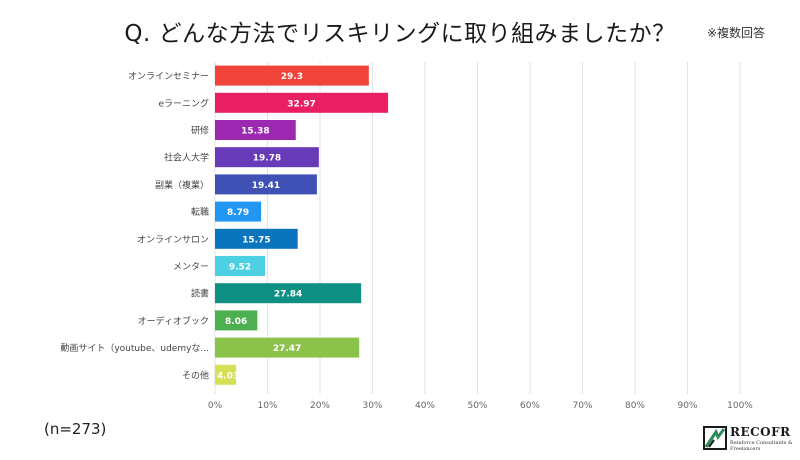  Describe the element at coordinates (320, 406) in the screenshot. I see `x-tick-label: 20%` at that location.